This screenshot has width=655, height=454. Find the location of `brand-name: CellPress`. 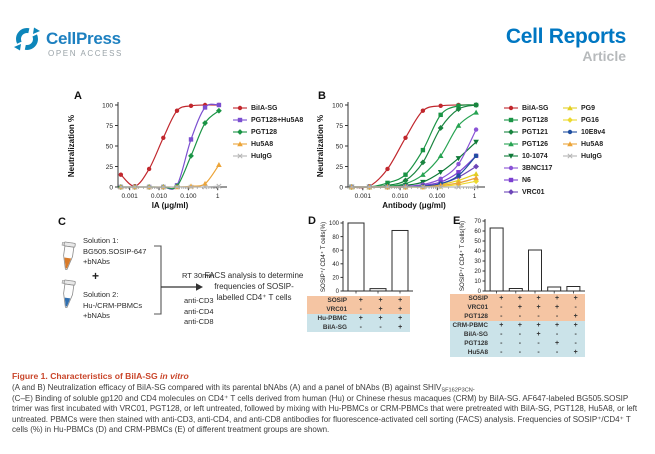

brand-name: CellPress is located at coordinates (83, 38).